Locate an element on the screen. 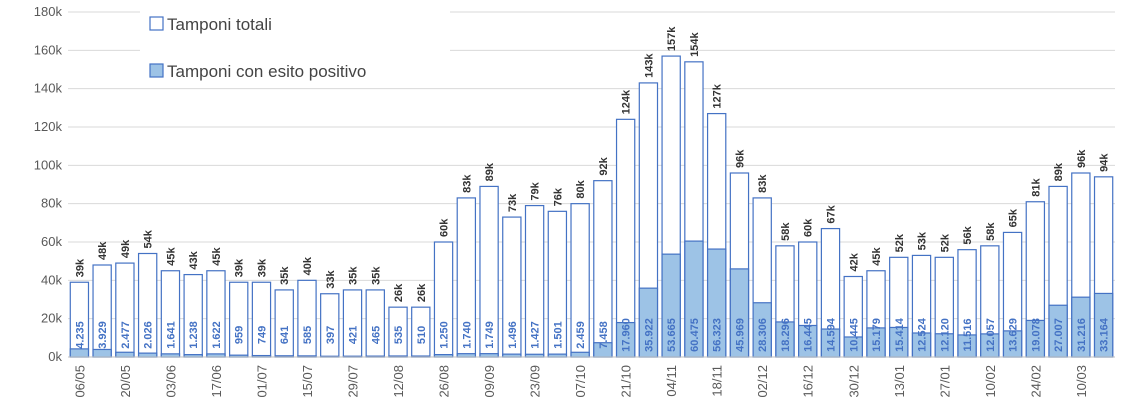 The image size is (1127, 418). positive-label: 3.929 is located at coordinates (103, 335).